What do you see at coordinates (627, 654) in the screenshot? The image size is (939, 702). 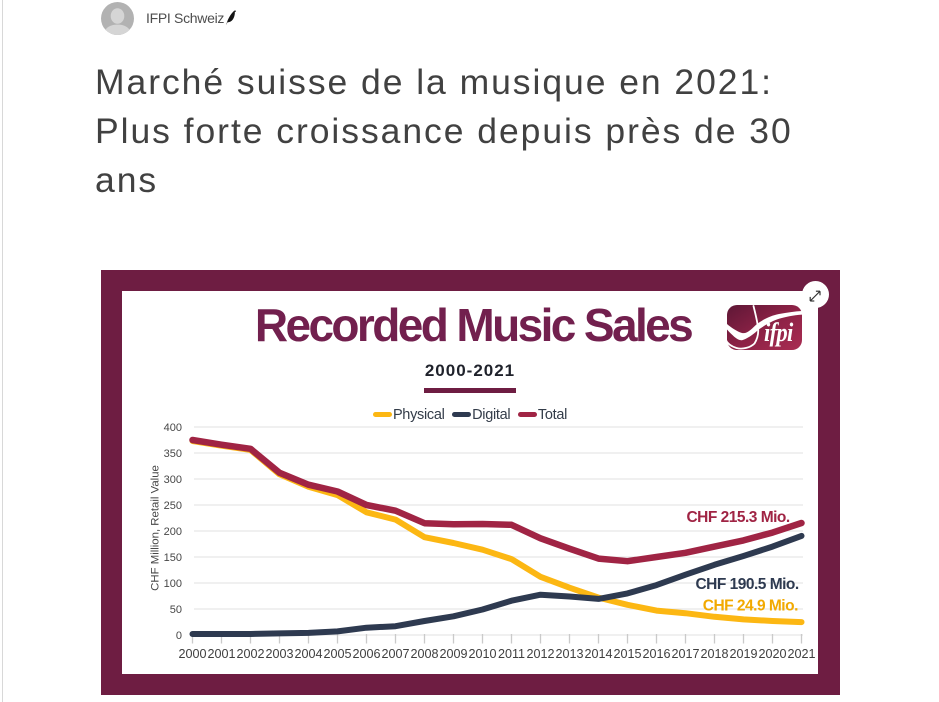 I see `svg-text: 2015` at bounding box center [627, 654].